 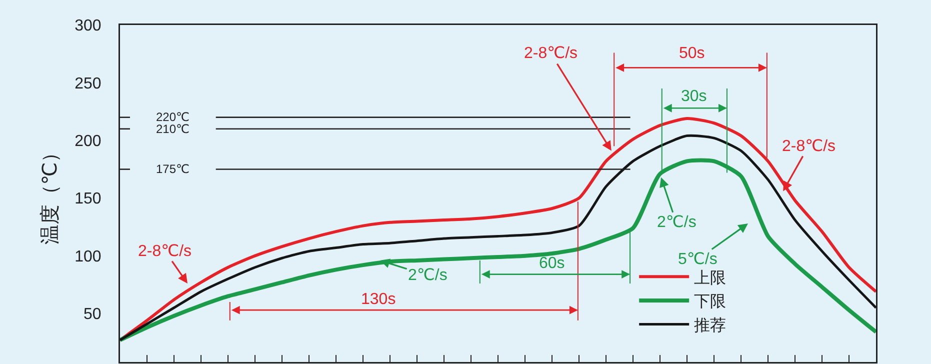 What do you see at coordinates (710, 277) in the screenshot?
I see `legend-label: 上限` at bounding box center [710, 277].